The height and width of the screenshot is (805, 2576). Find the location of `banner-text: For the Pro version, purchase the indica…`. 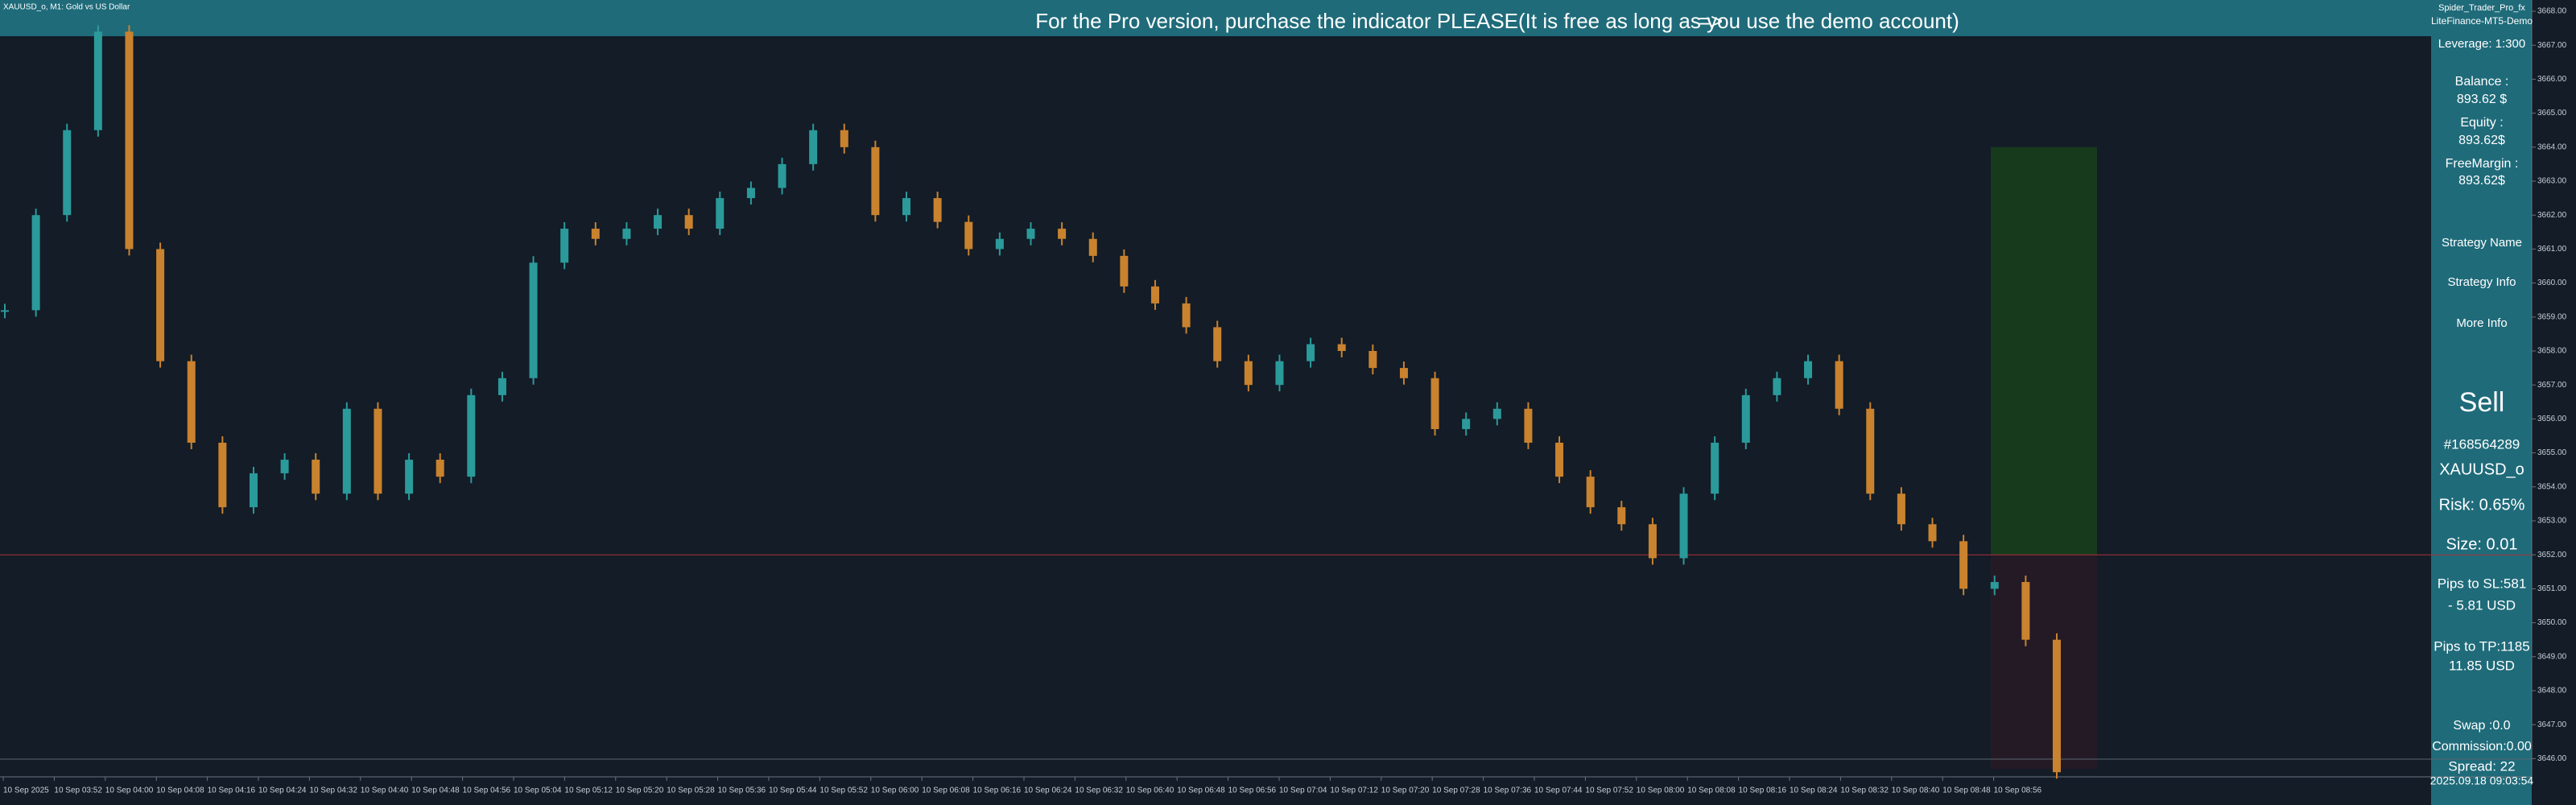

banner-text: For the Pro version, purchase the indica… is located at coordinates (1497, 21).